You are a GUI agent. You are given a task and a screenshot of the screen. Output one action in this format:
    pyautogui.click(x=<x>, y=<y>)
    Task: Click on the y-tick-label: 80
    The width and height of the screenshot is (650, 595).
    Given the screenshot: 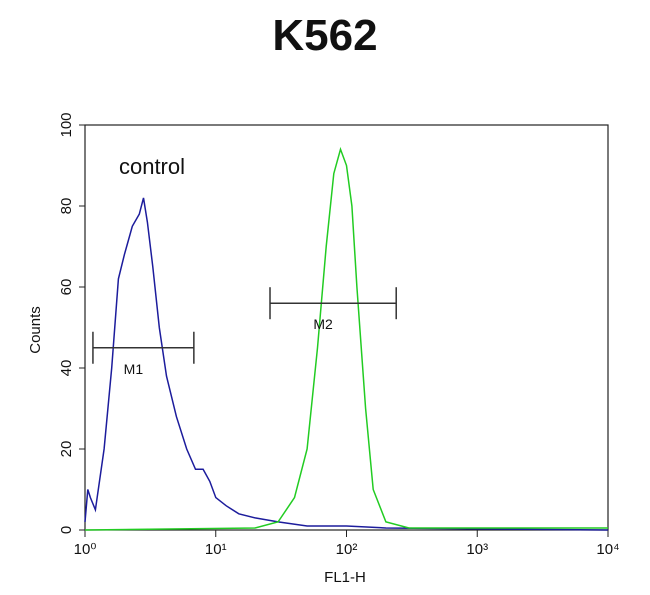 What is the action you would take?
    pyautogui.click(x=66, y=206)
    